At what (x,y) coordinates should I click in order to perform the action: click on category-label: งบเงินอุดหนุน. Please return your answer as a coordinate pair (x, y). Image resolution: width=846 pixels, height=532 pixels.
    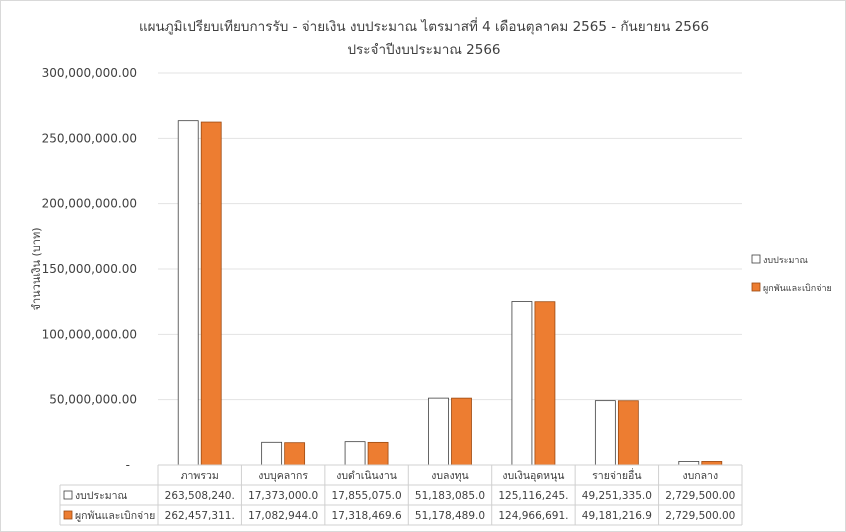
    Looking at the image, I should click on (533, 476).